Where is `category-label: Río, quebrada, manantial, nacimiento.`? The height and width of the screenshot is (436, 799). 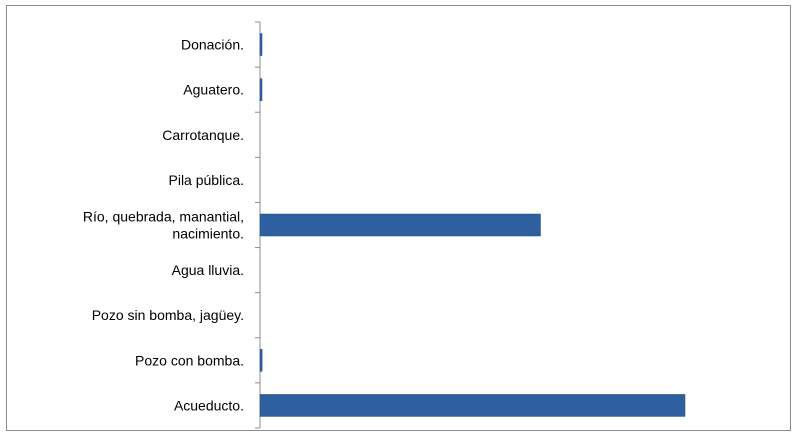 category-label: Río, quebrada, manantial, nacimiento. is located at coordinates (163, 225).